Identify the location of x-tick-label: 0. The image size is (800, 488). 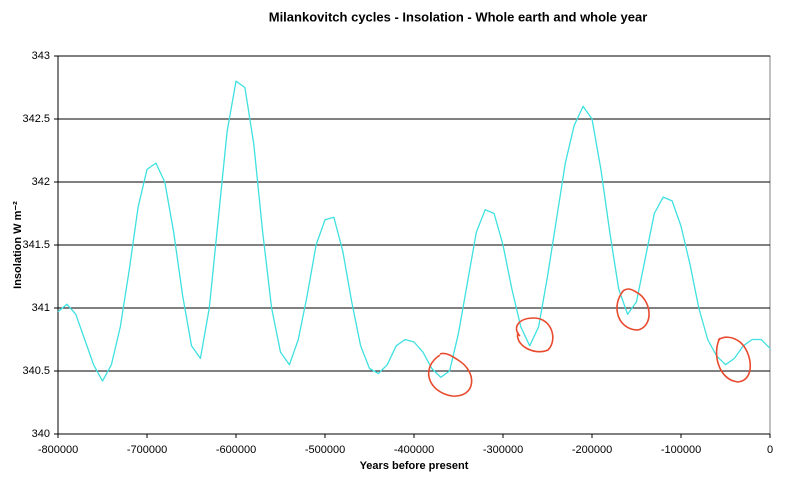
(770, 450).